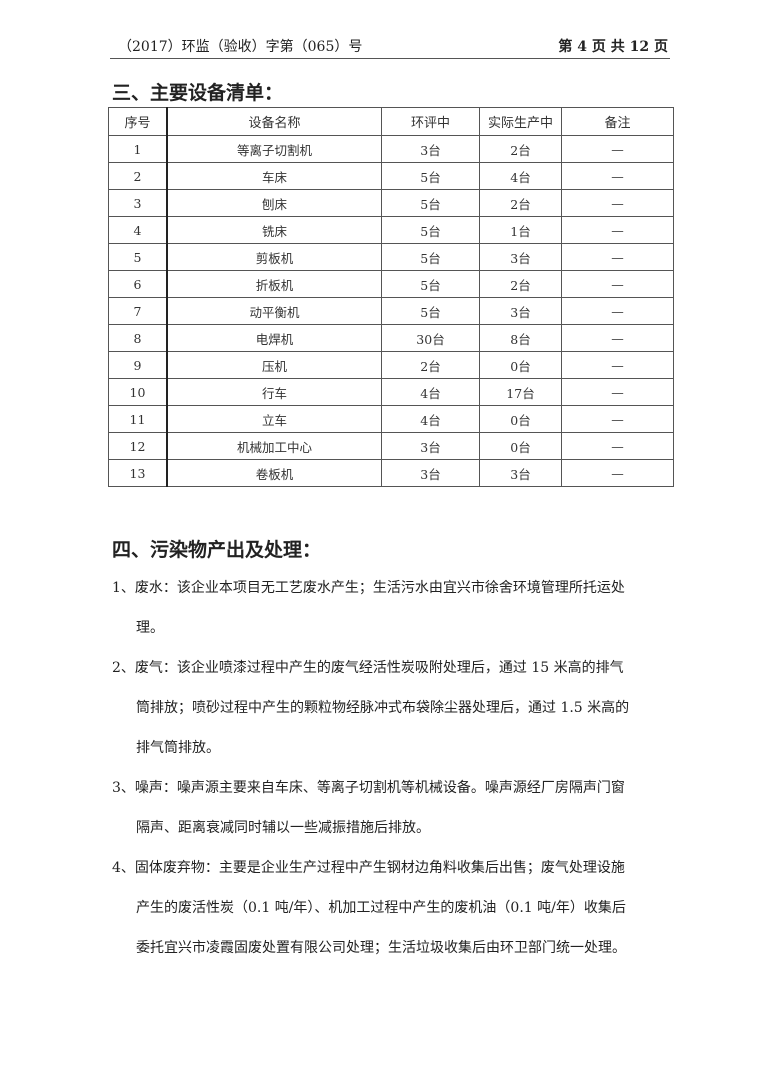  I want to click on table-cell: 等离子切割机, so click(274, 149).